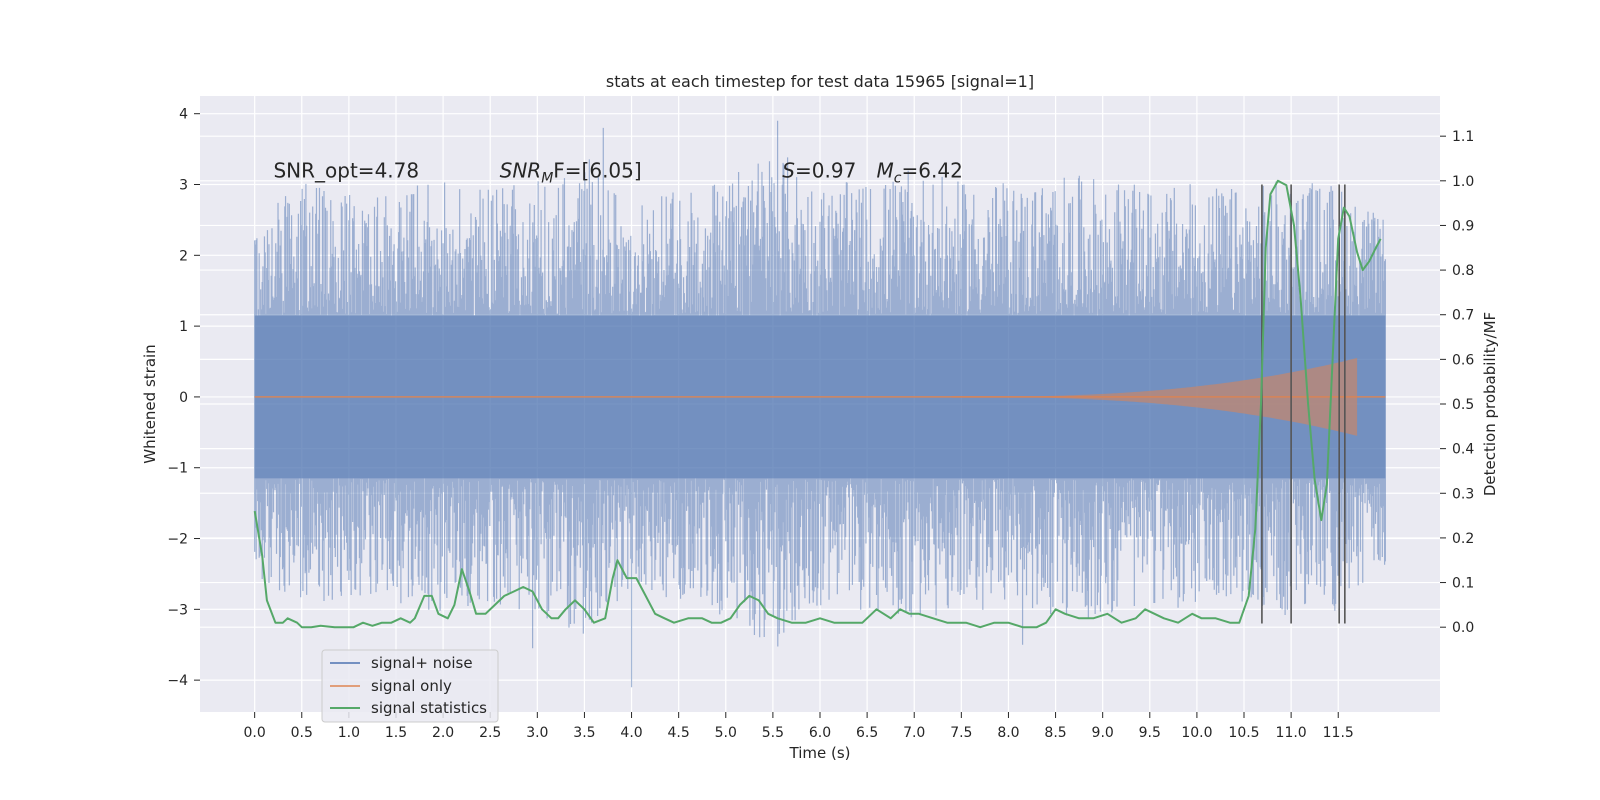  What do you see at coordinates (183, 327) in the screenshot?
I see `y-tick-label: 1` at bounding box center [183, 327].